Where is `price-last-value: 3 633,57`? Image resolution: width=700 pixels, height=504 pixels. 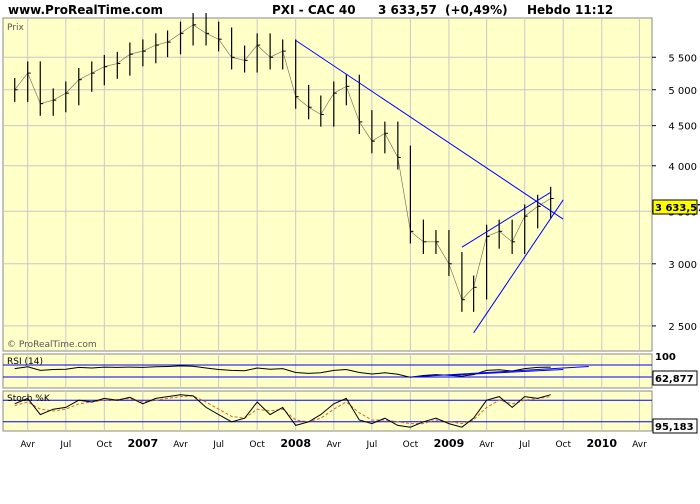
price-last-value: 3 633,57 is located at coordinates (677, 208).